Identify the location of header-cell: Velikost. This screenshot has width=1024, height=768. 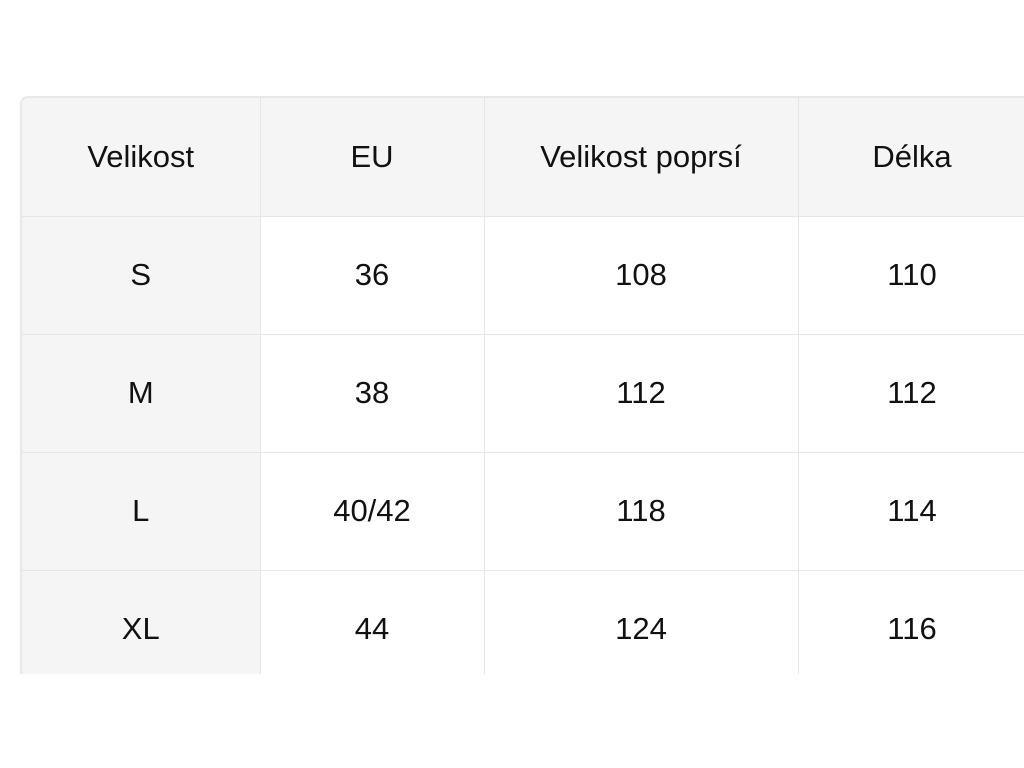
(141, 157).